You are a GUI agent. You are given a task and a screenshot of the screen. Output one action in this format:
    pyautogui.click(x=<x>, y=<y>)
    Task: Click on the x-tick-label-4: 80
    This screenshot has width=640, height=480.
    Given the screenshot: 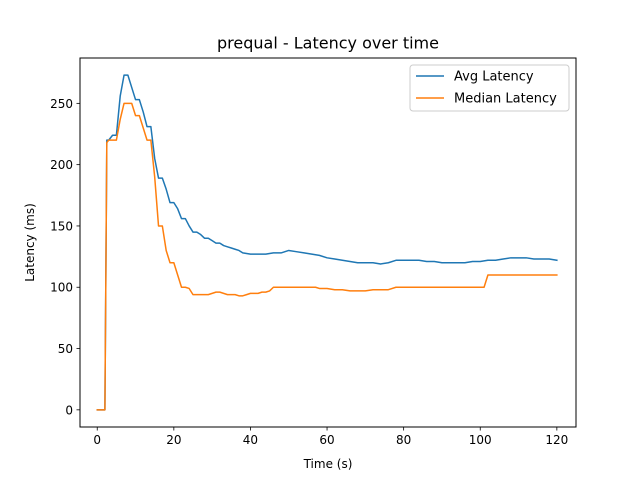 What is the action you would take?
    pyautogui.click(x=403, y=440)
    